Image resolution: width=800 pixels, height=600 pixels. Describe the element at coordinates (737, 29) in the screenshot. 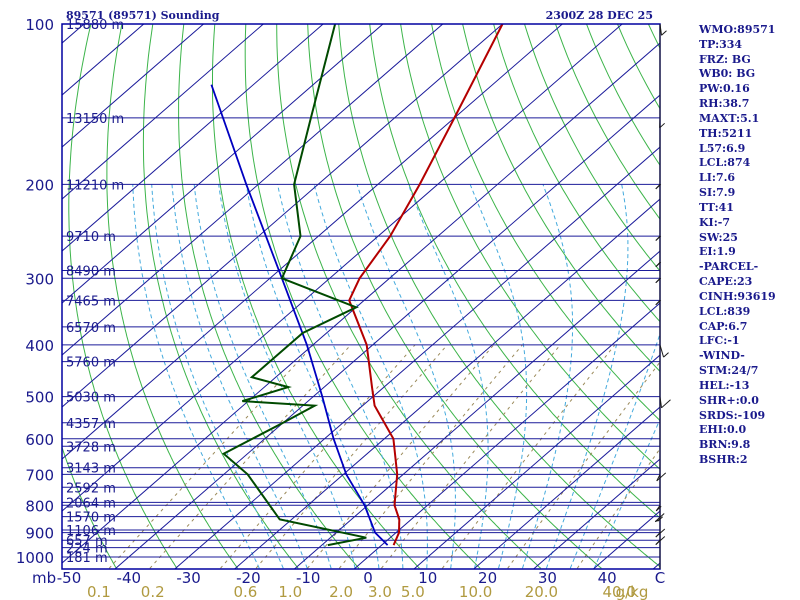

I see `index-item: WMO:89571` at that location.